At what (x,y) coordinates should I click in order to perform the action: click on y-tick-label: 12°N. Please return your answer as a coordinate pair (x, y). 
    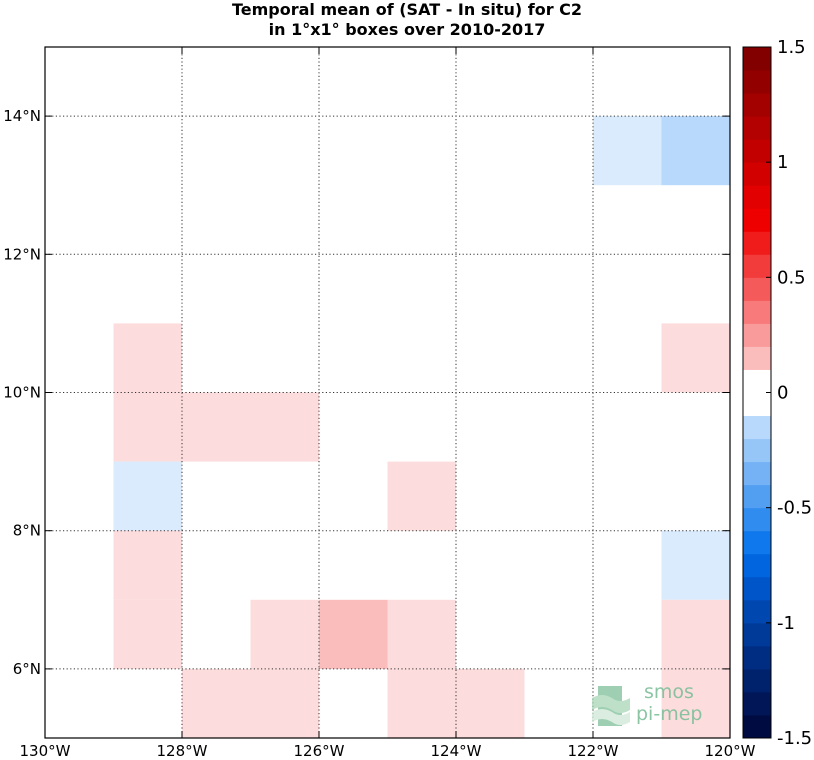
    Looking at the image, I should click on (22, 254).